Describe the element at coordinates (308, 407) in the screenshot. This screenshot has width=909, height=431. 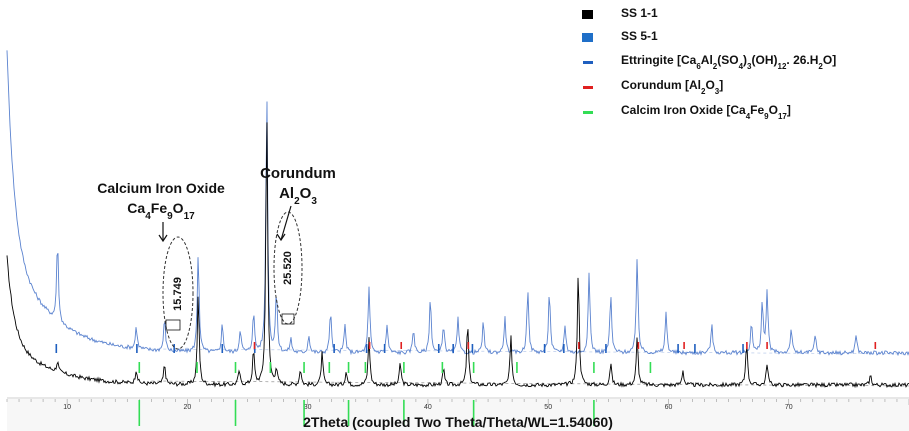
I see `x-tick-label: 30` at that location.